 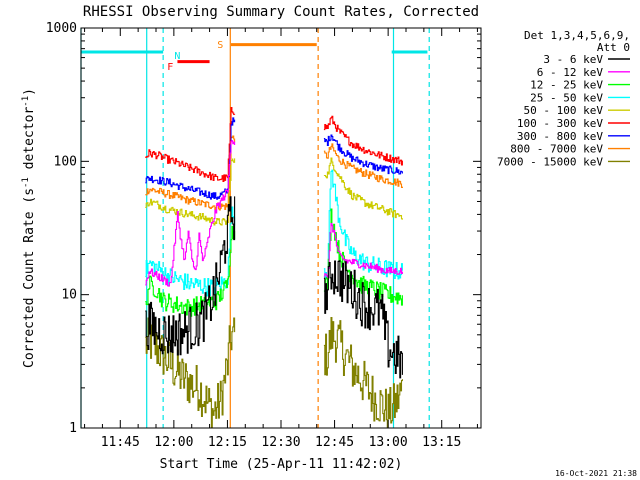 What do you see at coordinates (613, 47) in the screenshot?
I see `legend-header-1: Att 0` at bounding box center [613, 47].